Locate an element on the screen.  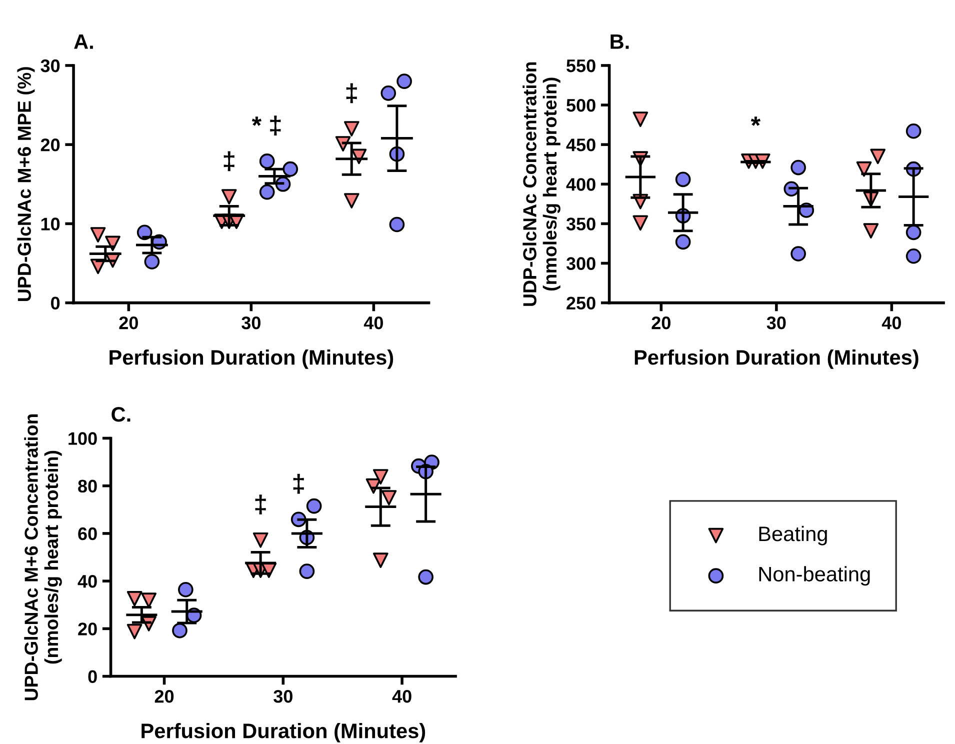
y-tick-label: 60 is located at coordinates (87, 533).